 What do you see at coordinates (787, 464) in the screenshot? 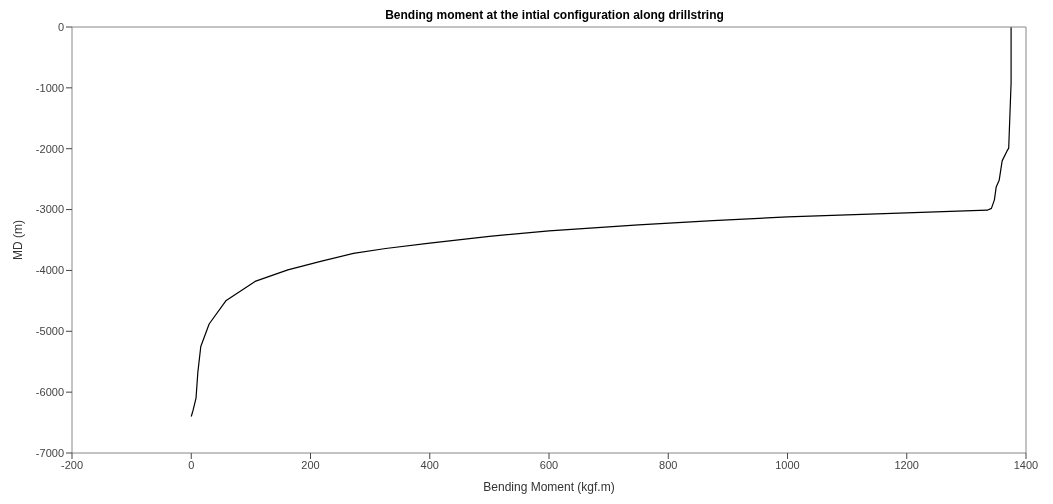
I see `x-tick-label: 1000` at bounding box center [787, 464].